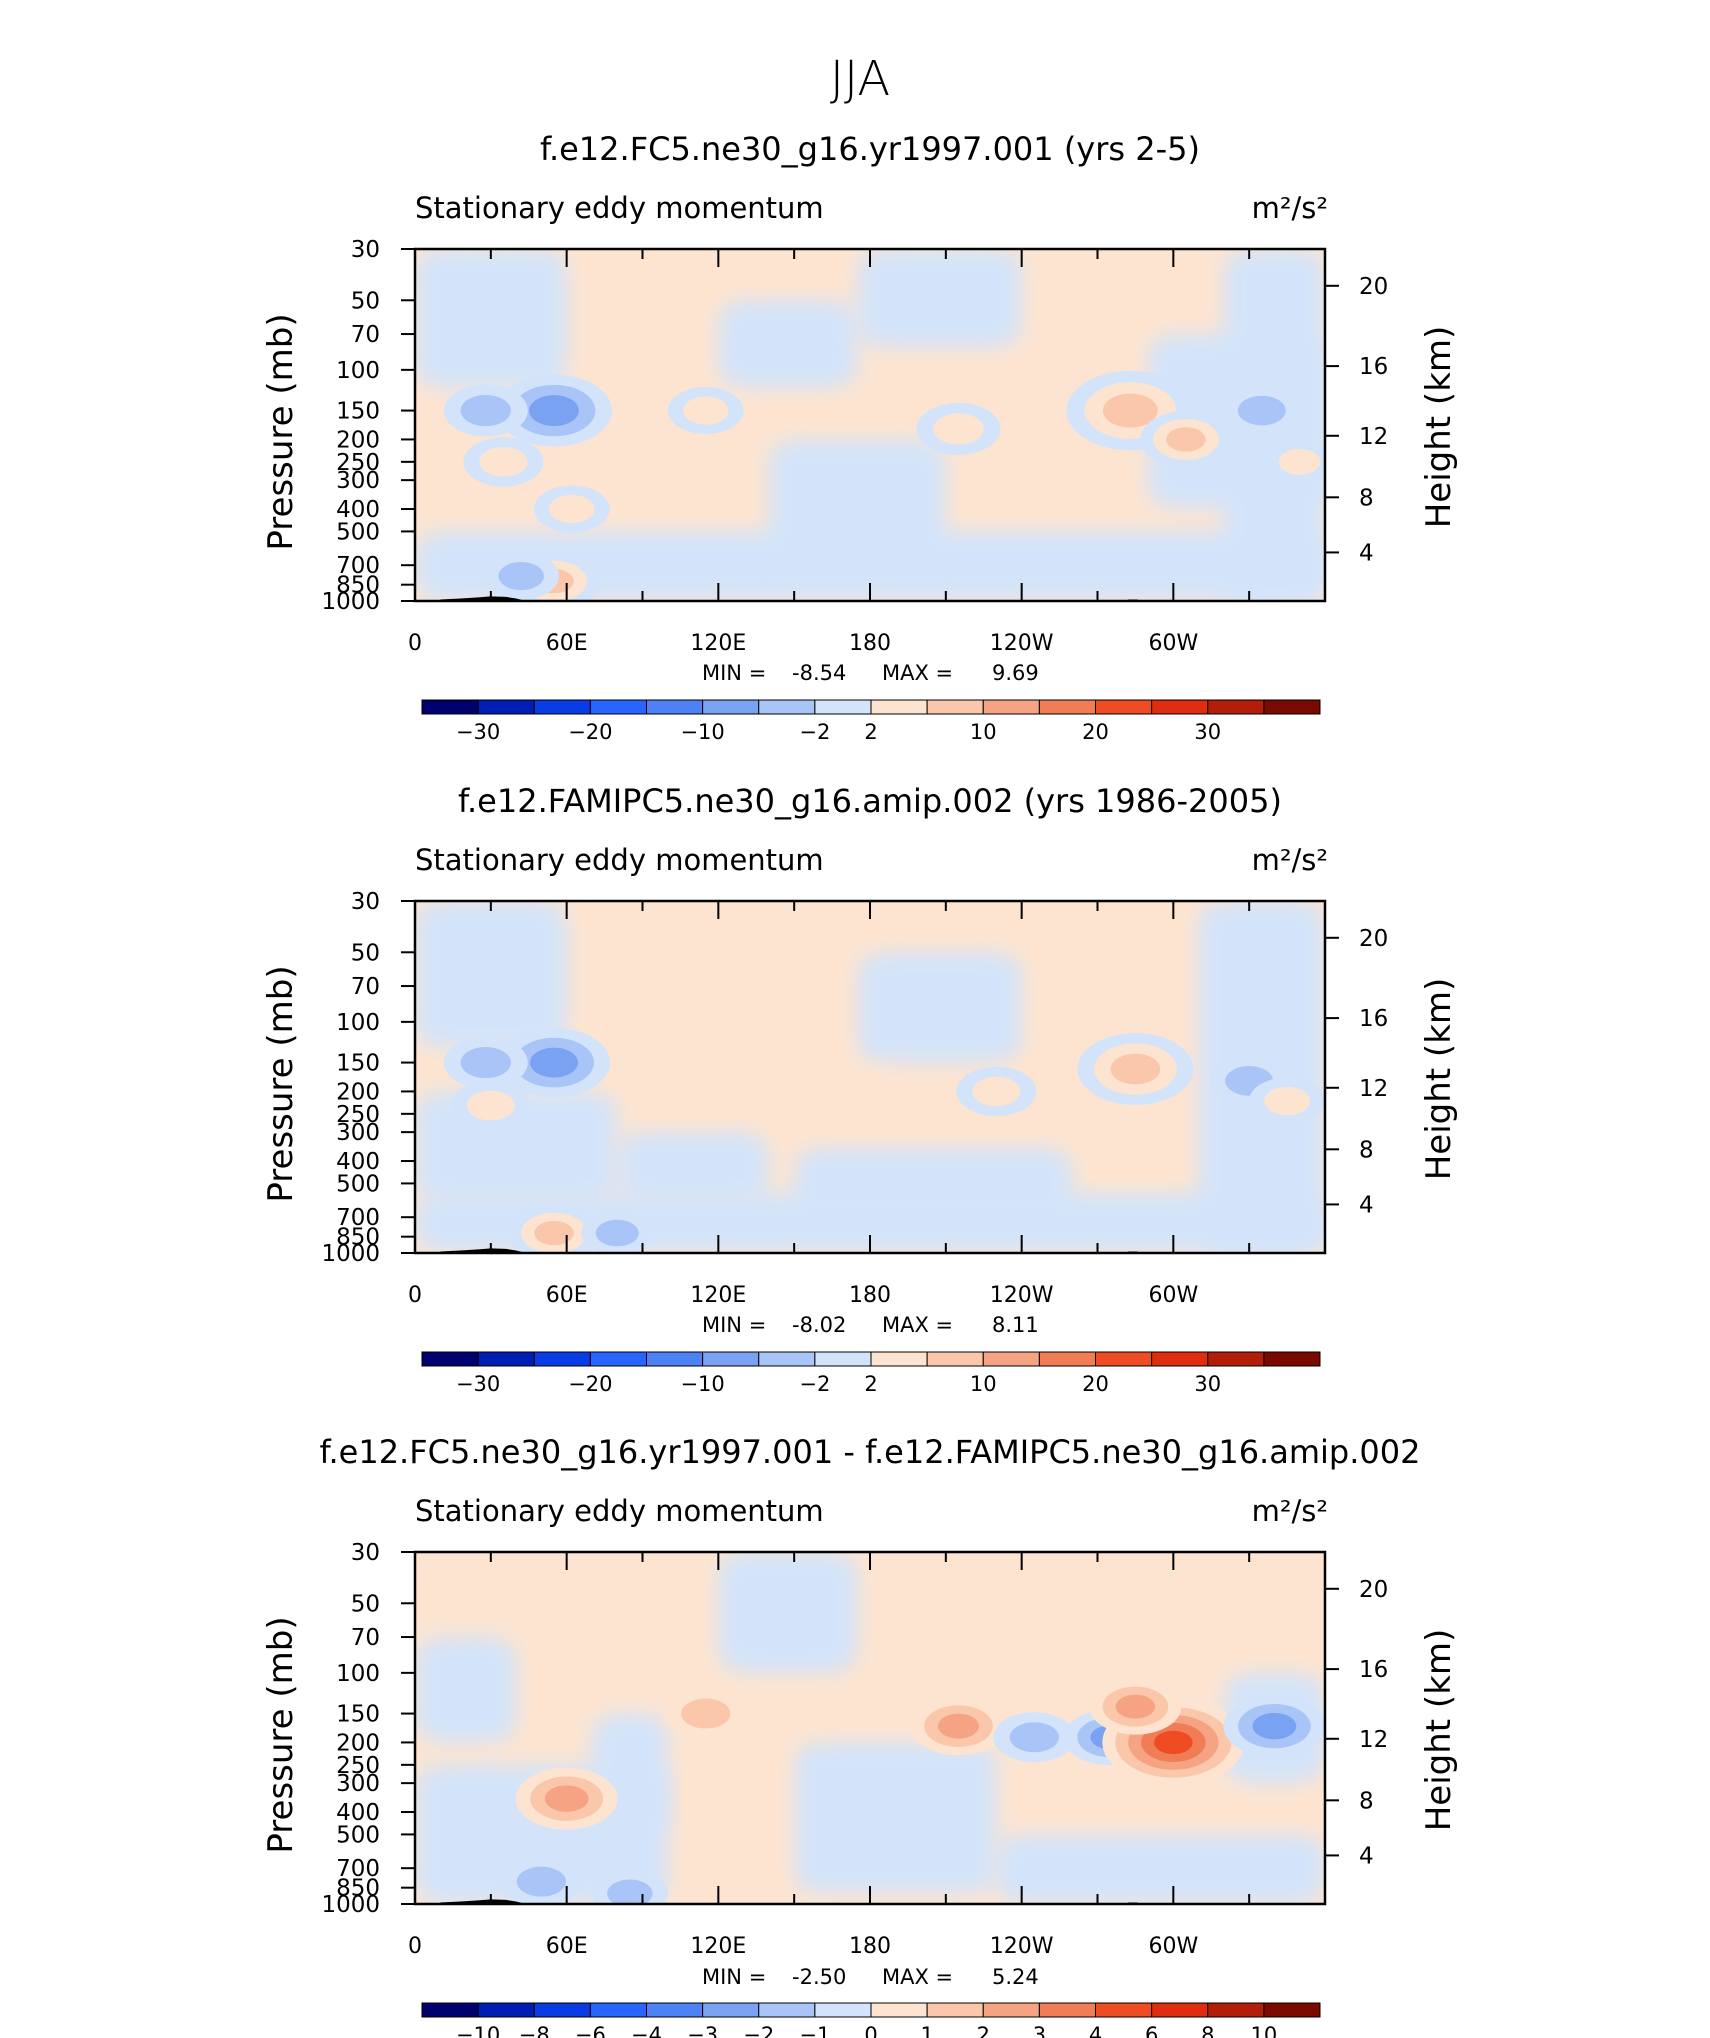 The height and width of the screenshot is (2038, 1710). I want to click on y-tick-label: 850, so click(358, 1889).